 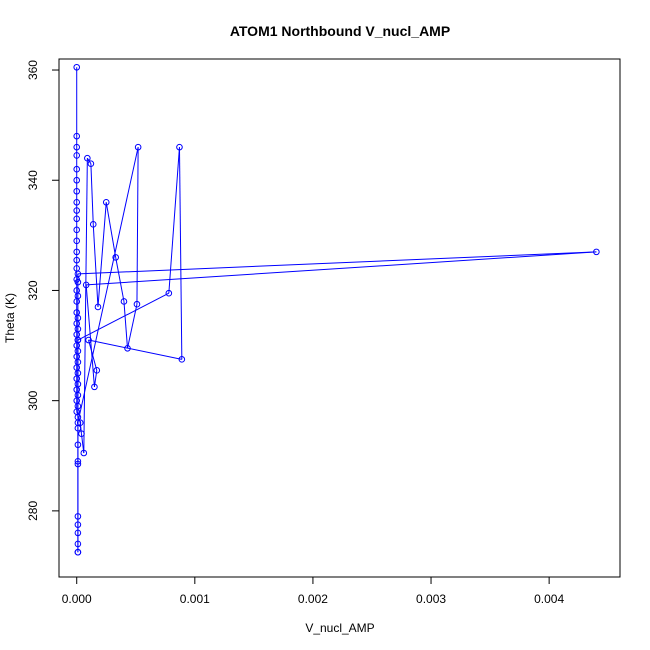 I want to click on x-axis: 0.000 0.001 0.002 0.003 0.004, so click(x=313, y=591).